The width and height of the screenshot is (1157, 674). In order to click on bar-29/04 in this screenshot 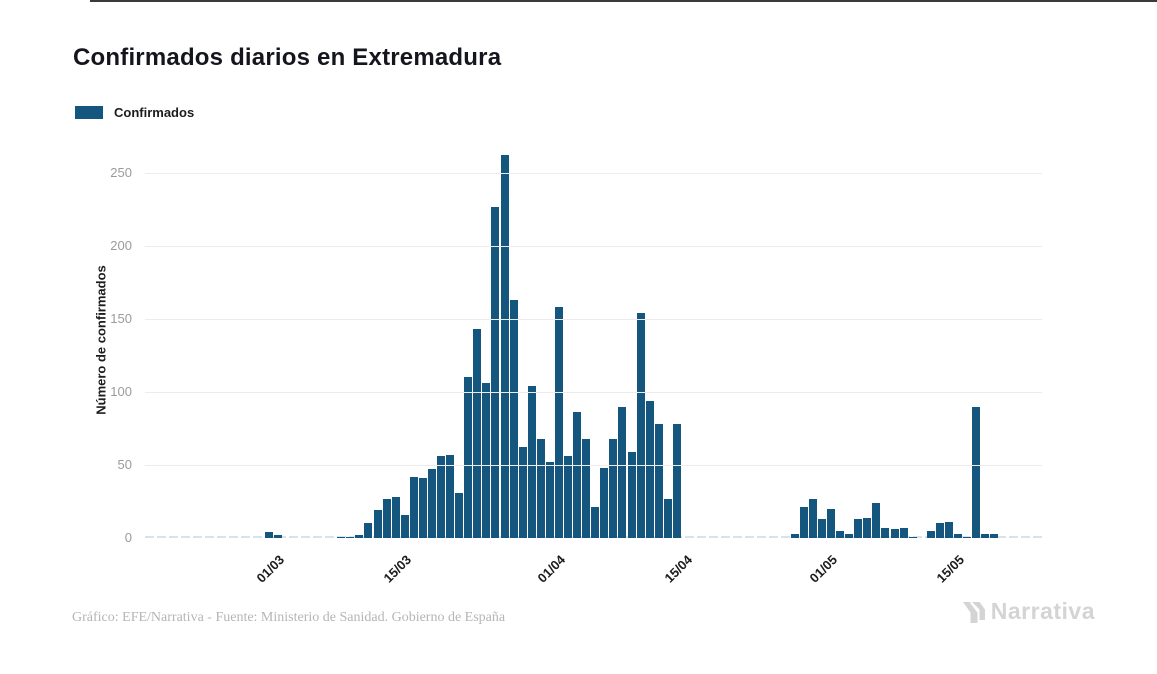, I will do `click(803, 522)`.